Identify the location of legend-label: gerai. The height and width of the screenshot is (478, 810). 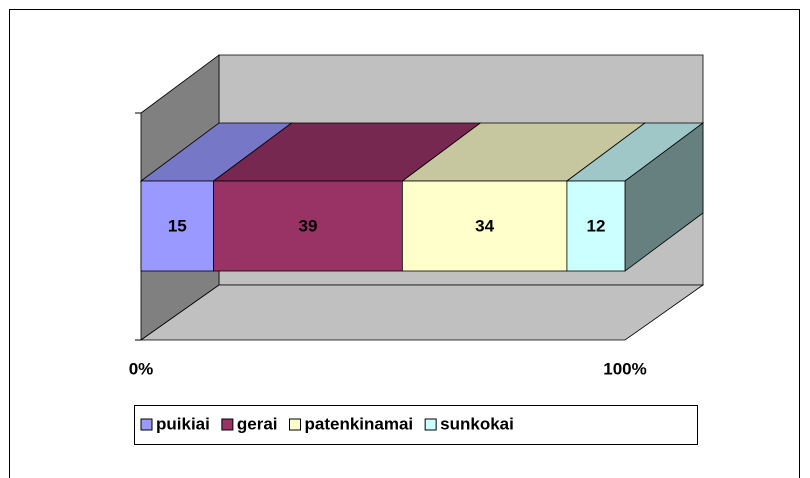
(257, 423).